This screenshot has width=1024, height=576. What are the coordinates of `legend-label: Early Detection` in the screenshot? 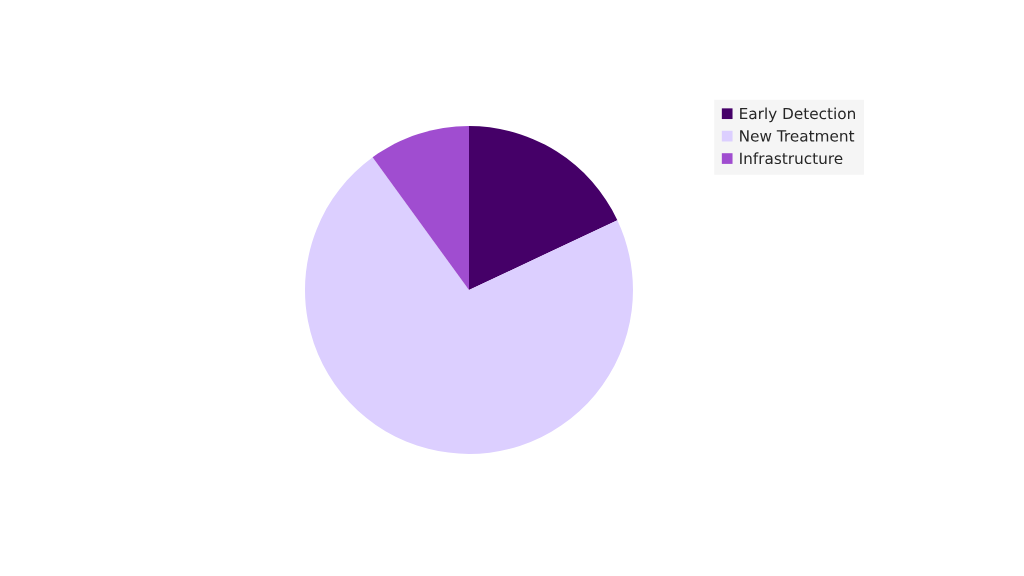 It's located at (797, 115).